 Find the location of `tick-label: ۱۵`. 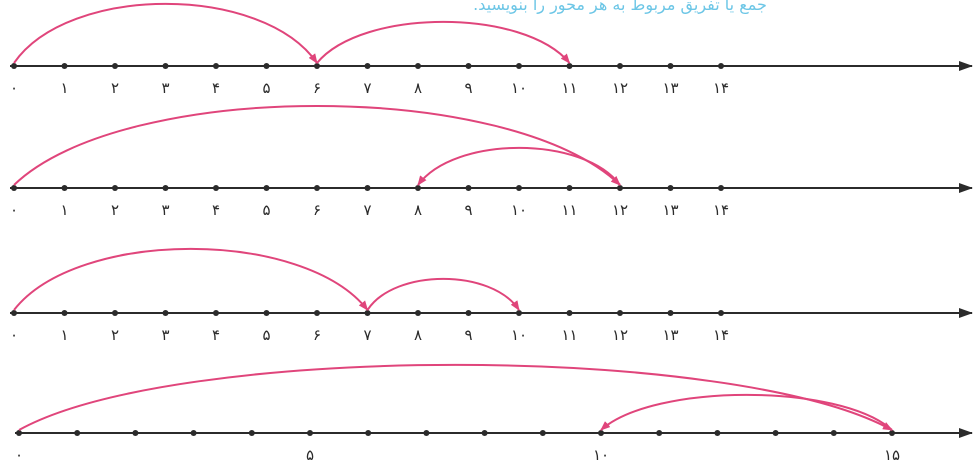

tick-label: ۱۵ is located at coordinates (892, 455).